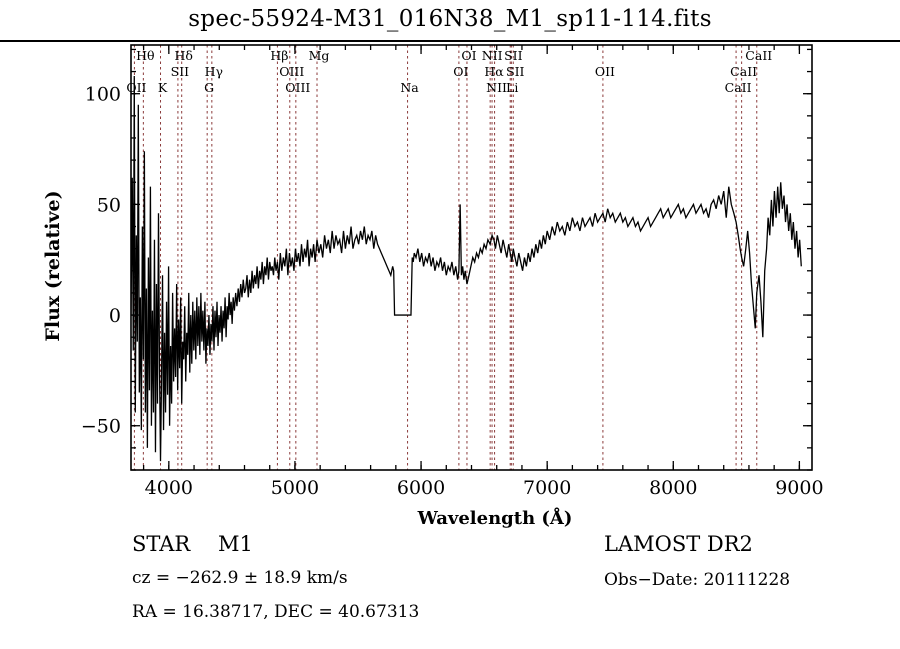 The image size is (900, 649). What do you see at coordinates (678, 544) in the screenshot?
I see `survey-label: LAMOST DR2` at bounding box center [678, 544].